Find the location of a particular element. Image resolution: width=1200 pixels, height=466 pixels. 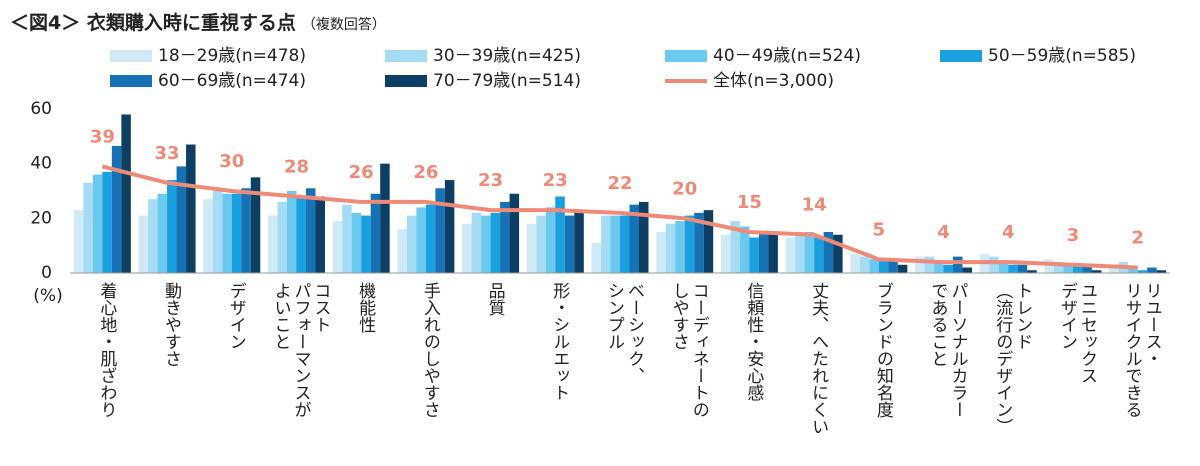

legend-label: 30－39歳(n=425) is located at coordinates (507, 56).